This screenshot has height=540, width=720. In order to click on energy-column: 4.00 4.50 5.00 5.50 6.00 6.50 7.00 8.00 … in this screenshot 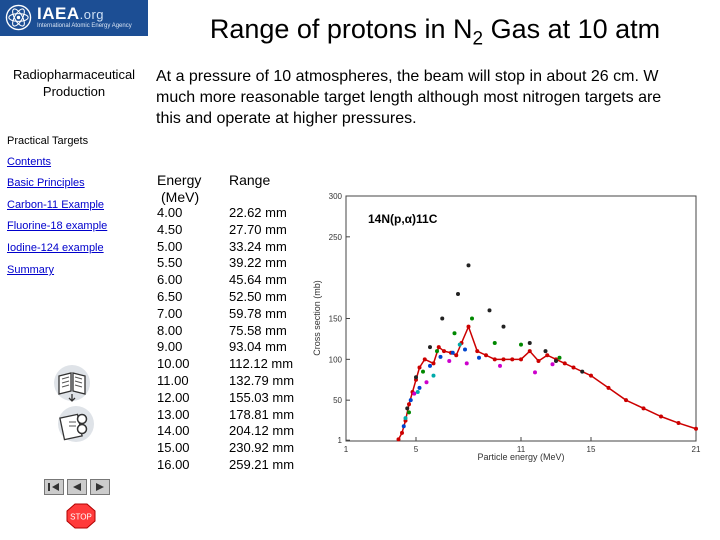, I will do `click(173, 339)`.